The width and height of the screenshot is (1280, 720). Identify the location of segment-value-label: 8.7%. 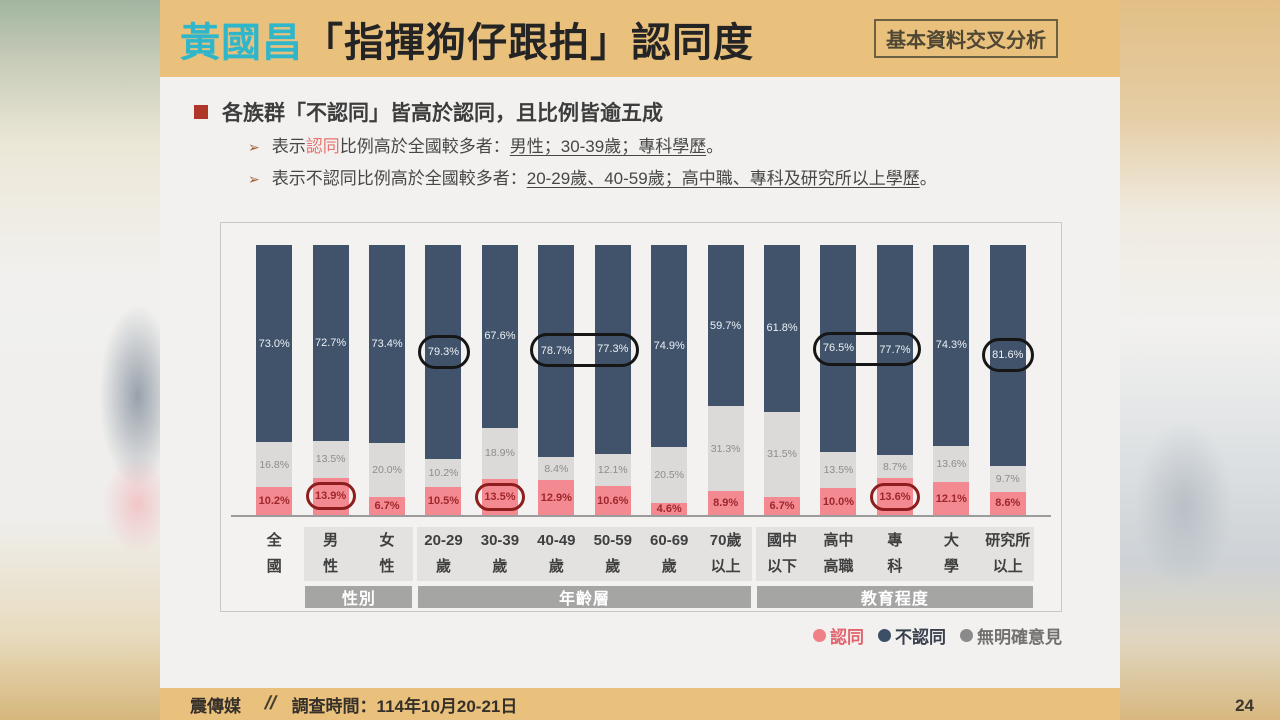
(894, 466).